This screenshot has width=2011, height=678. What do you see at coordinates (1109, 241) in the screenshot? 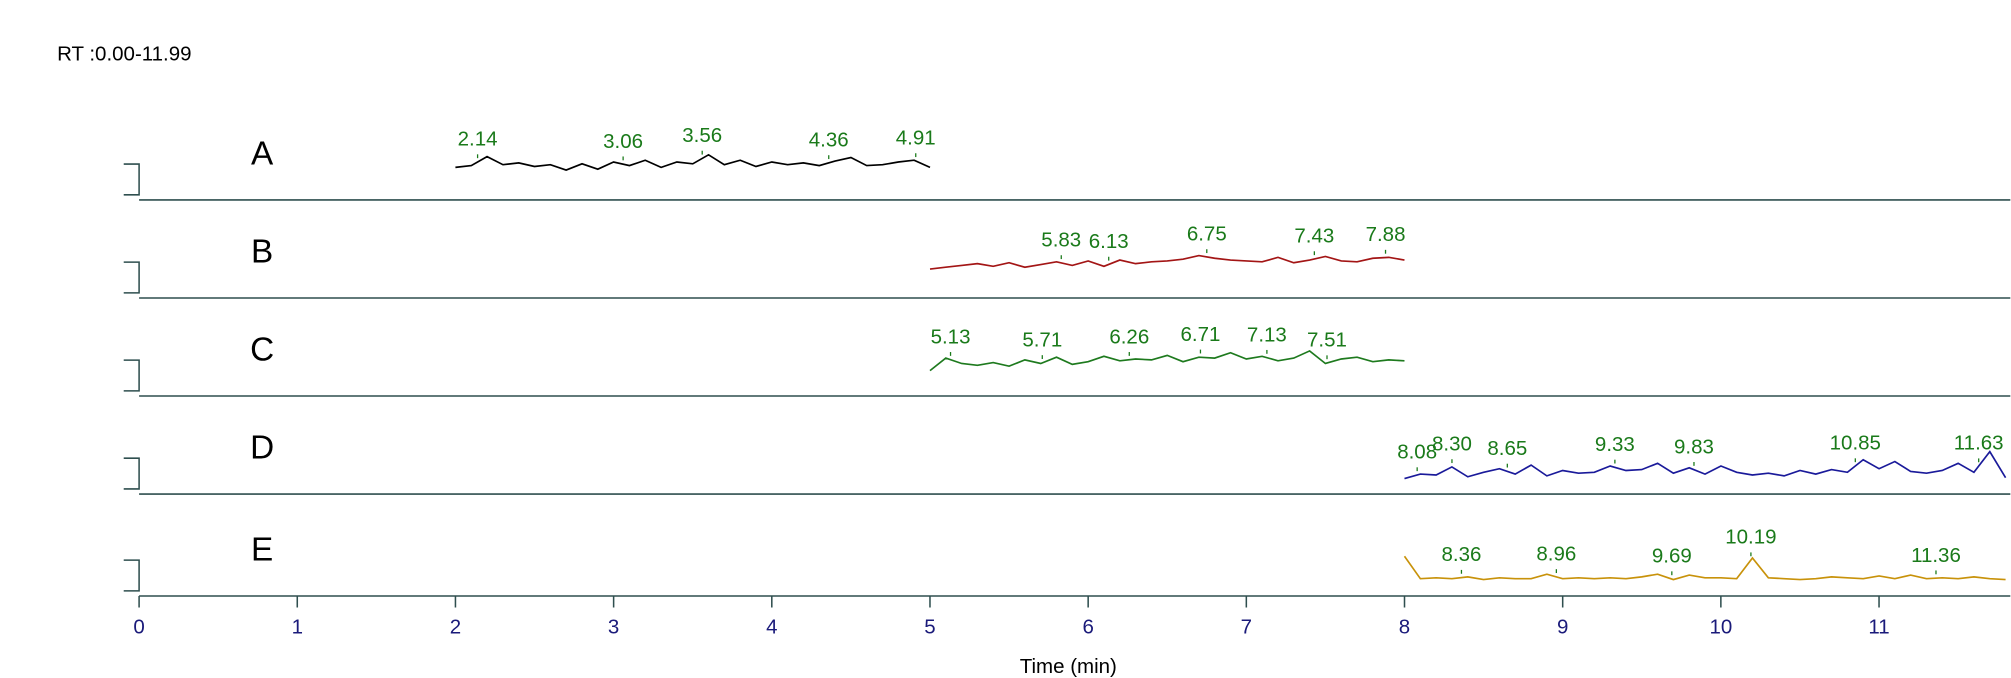
I see `peak-label: 6.13` at bounding box center [1109, 241].